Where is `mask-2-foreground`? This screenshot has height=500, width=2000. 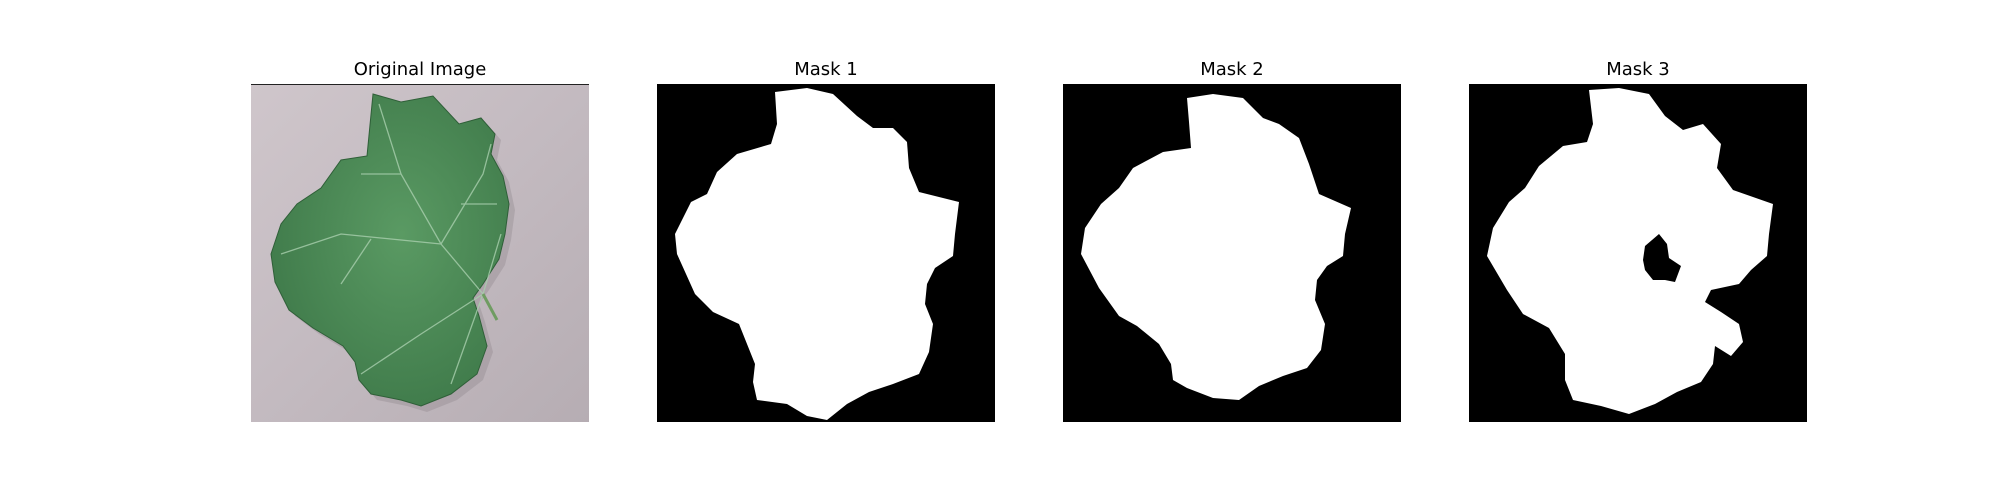 mask-2-foreground is located at coordinates (1216, 247).